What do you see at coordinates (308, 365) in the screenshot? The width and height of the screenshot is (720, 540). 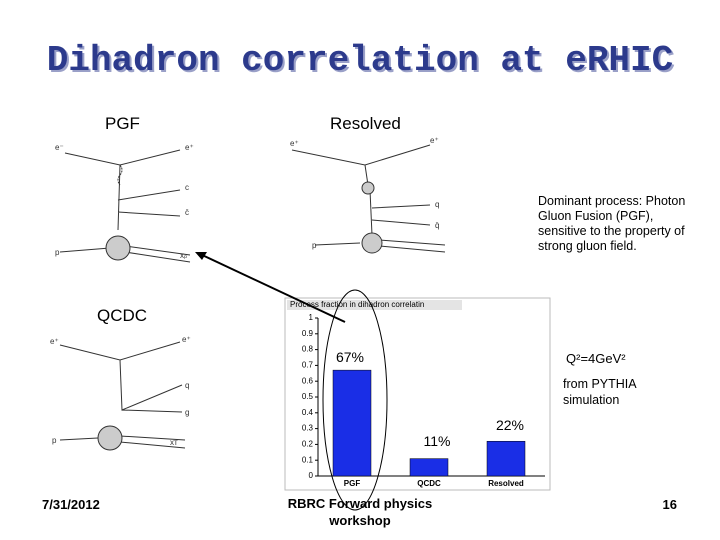 I see `y-tick-label: 0.7` at bounding box center [308, 365].